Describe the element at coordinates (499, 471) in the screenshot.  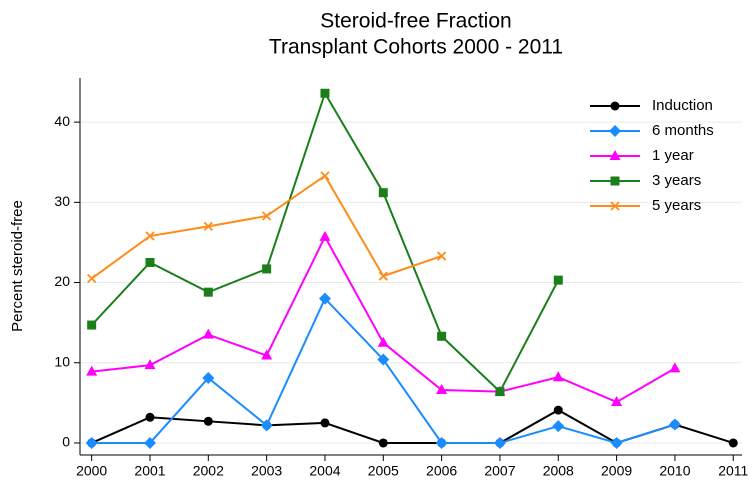
I see `x-tick-label: 2007` at that location.